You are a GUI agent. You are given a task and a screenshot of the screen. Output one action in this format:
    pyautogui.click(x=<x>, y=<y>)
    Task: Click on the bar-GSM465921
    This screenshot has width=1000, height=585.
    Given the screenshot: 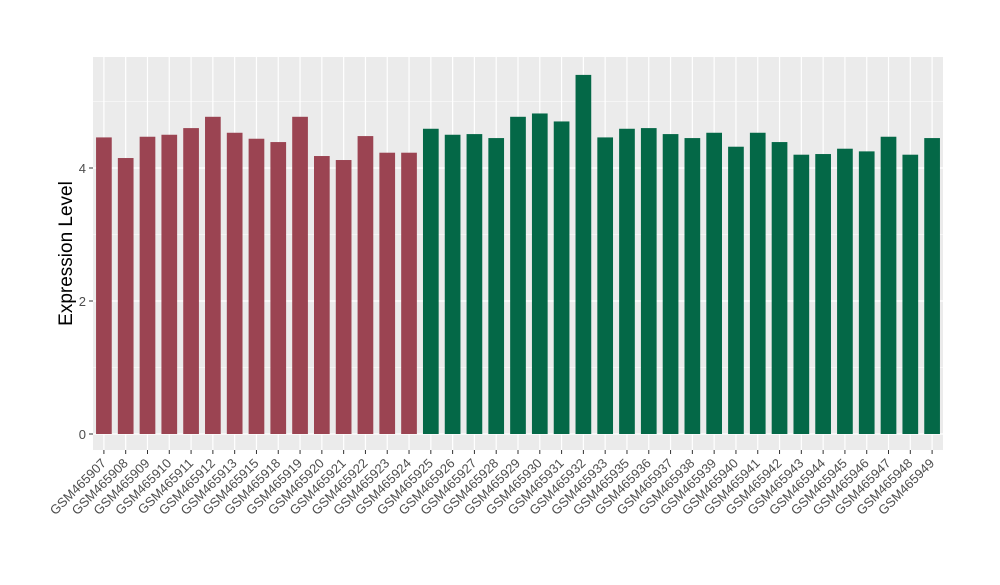 What is the action you would take?
    pyautogui.click(x=343, y=297)
    